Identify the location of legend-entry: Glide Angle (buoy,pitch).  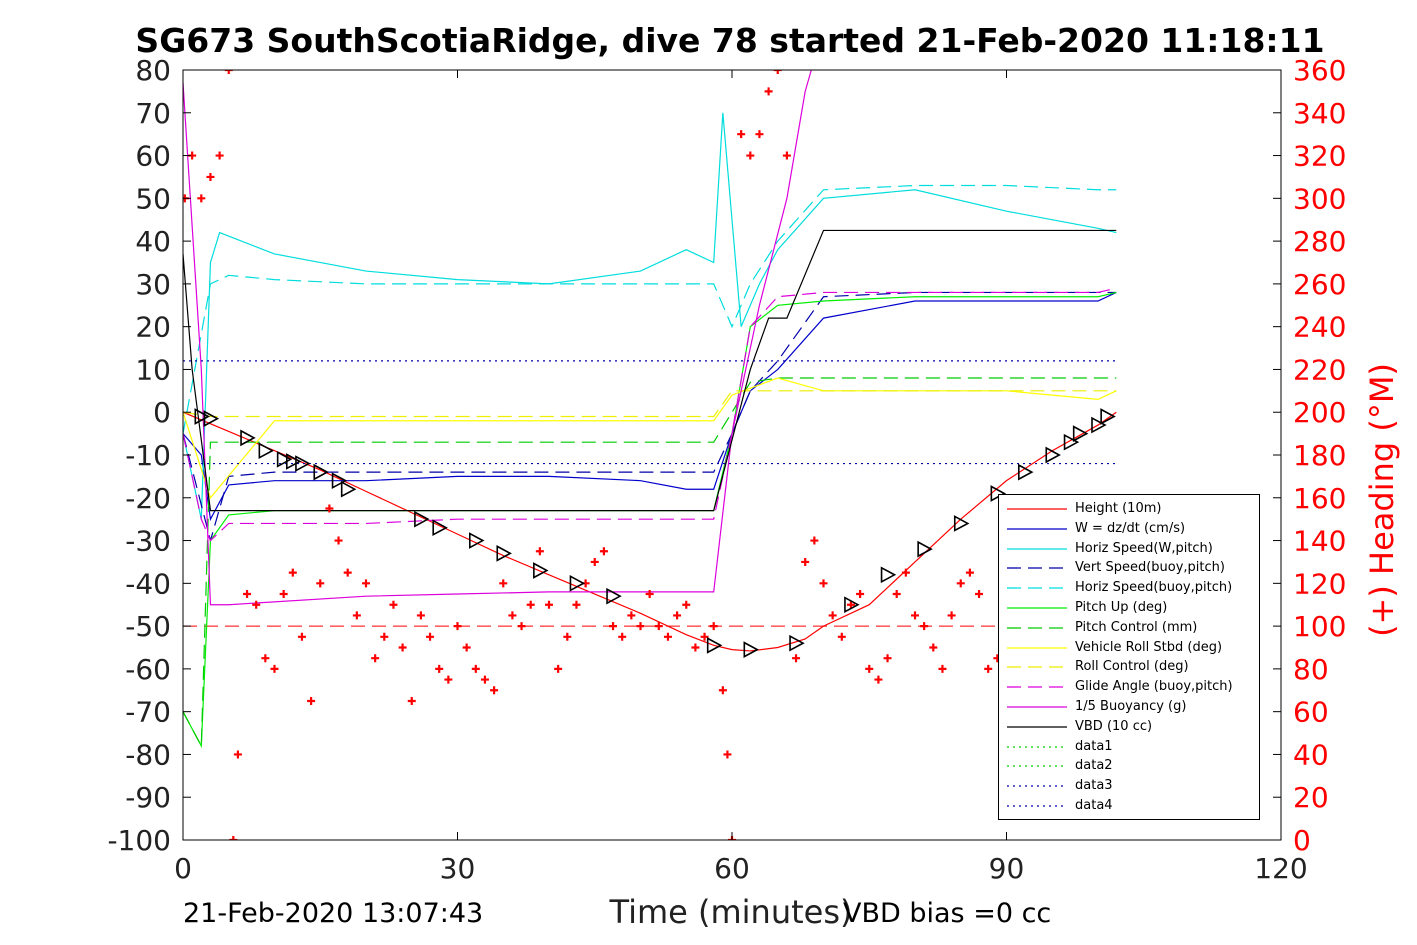
(1129, 687).